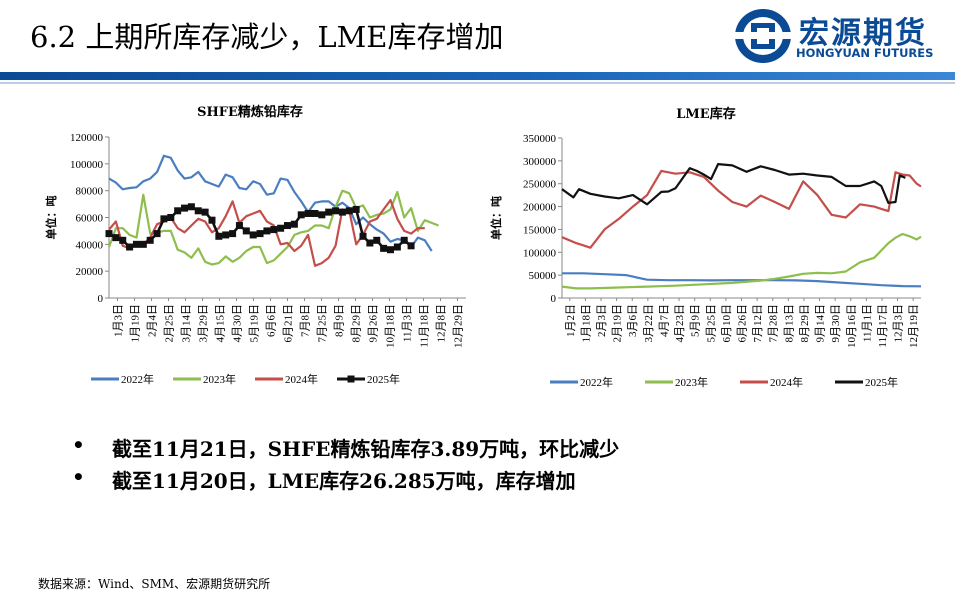 Image resolution: width=955 pixels, height=599 pixels. What do you see at coordinates (899, 323) in the screenshot?
I see `x-tick-label: 12月3日` at bounding box center [899, 323].